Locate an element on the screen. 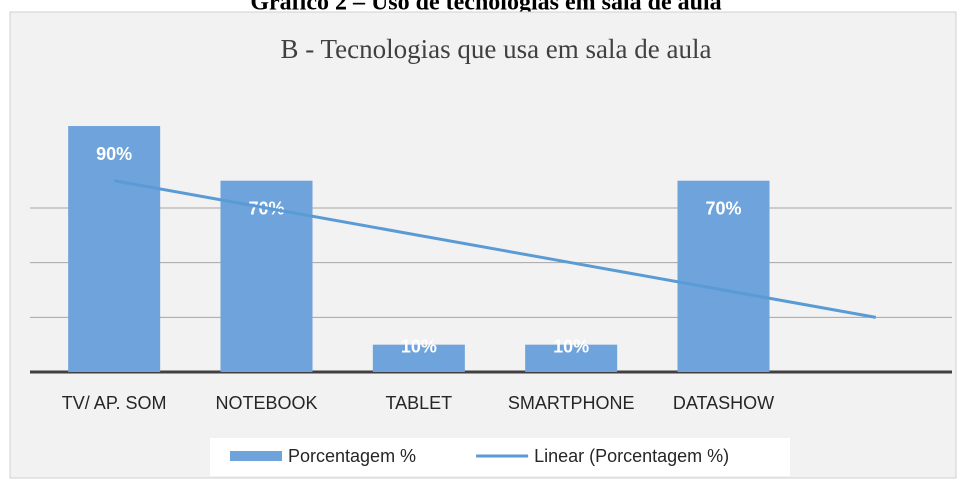 Image resolution: width=972 pixels, height=489 pixels. x-tick-label: SMARTPHONE is located at coordinates (571, 403).